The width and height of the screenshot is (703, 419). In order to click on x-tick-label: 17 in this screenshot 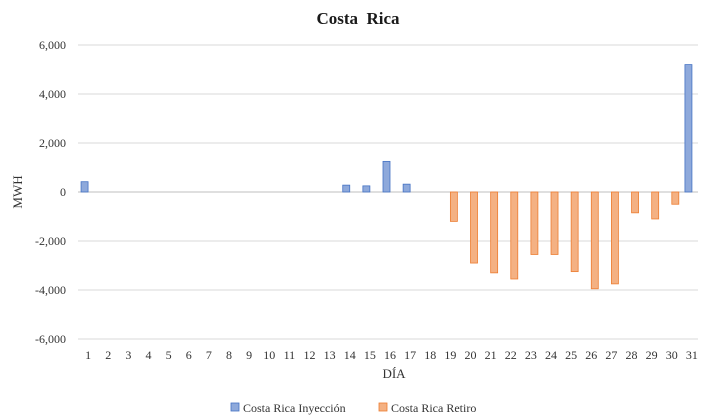, I will do `click(410, 355)`.